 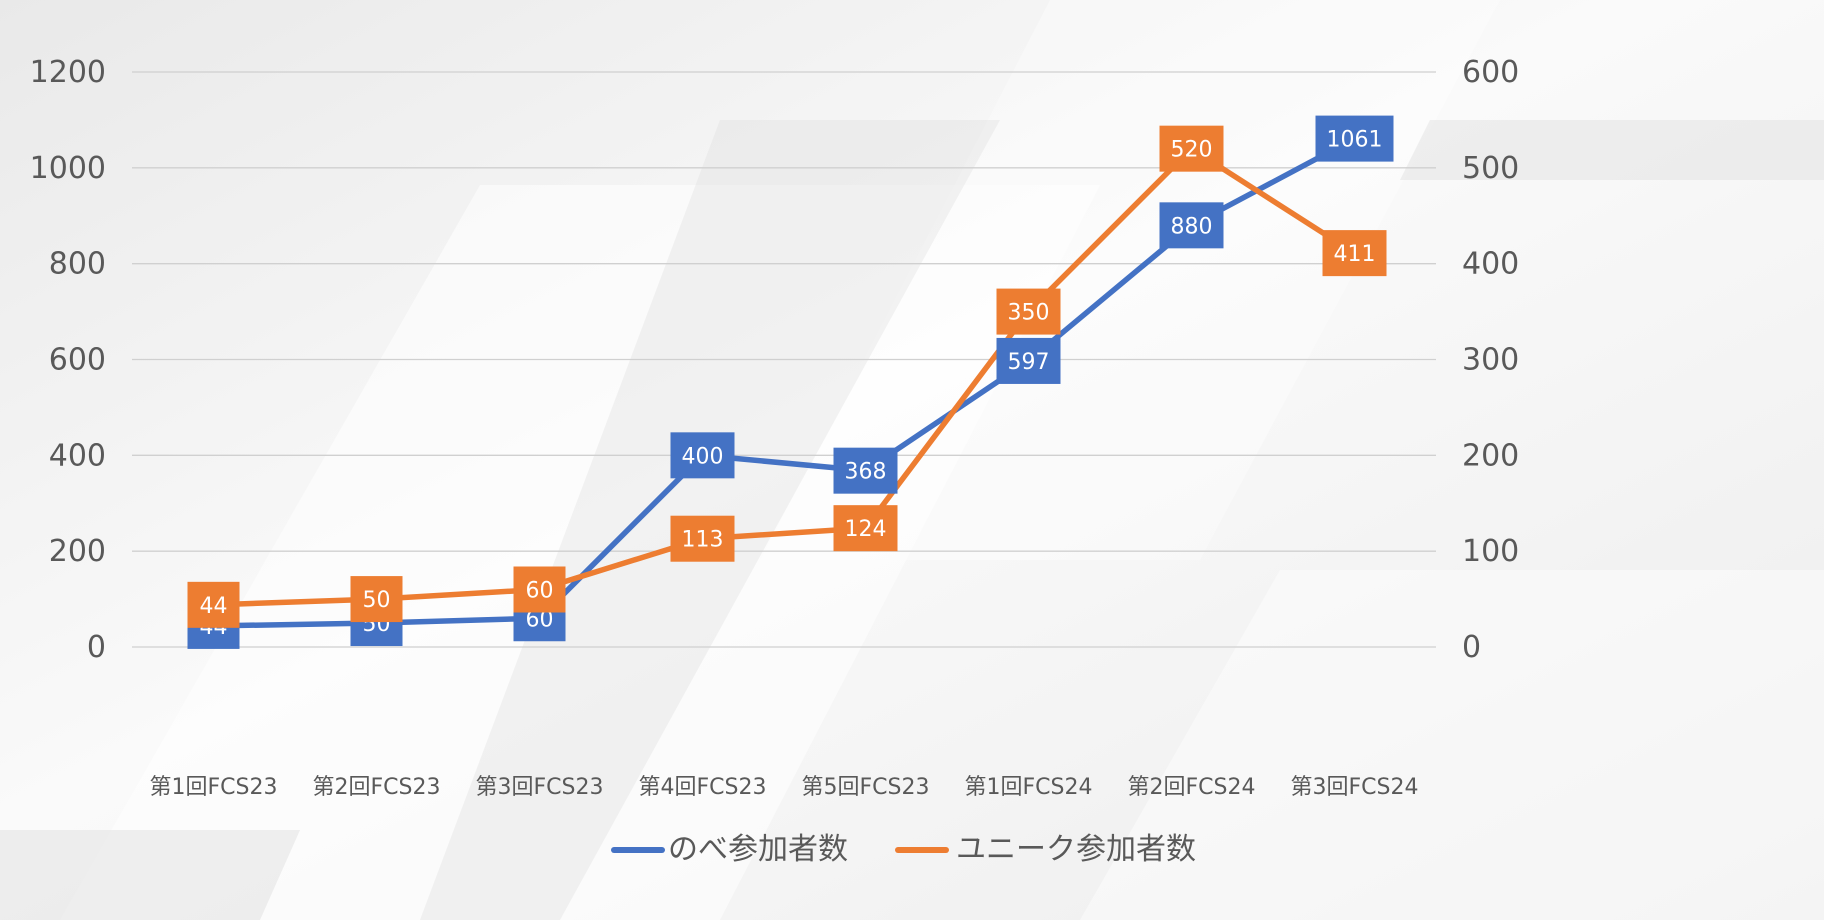 What do you see at coordinates (1471, 647) in the screenshot?
I see `y-right-tick-label: 0` at bounding box center [1471, 647].